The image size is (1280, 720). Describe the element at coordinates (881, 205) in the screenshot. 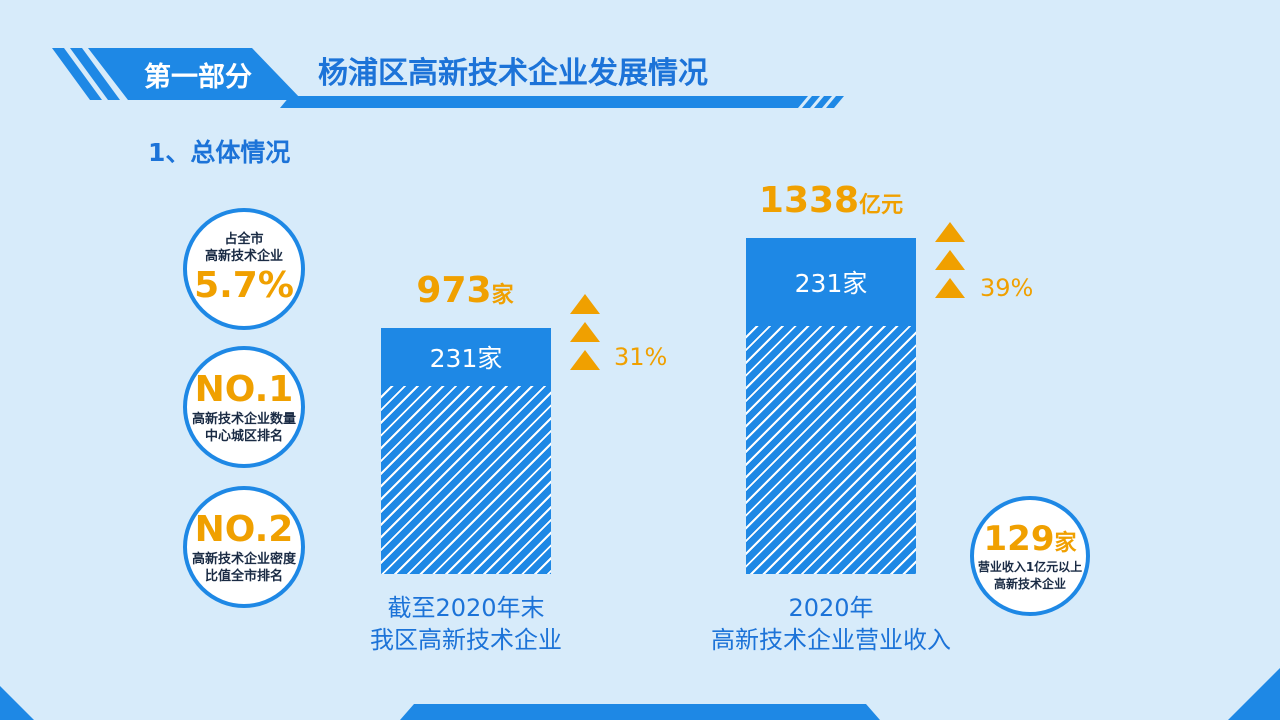

I see `bar2-total-unit: 亿元` at that location.